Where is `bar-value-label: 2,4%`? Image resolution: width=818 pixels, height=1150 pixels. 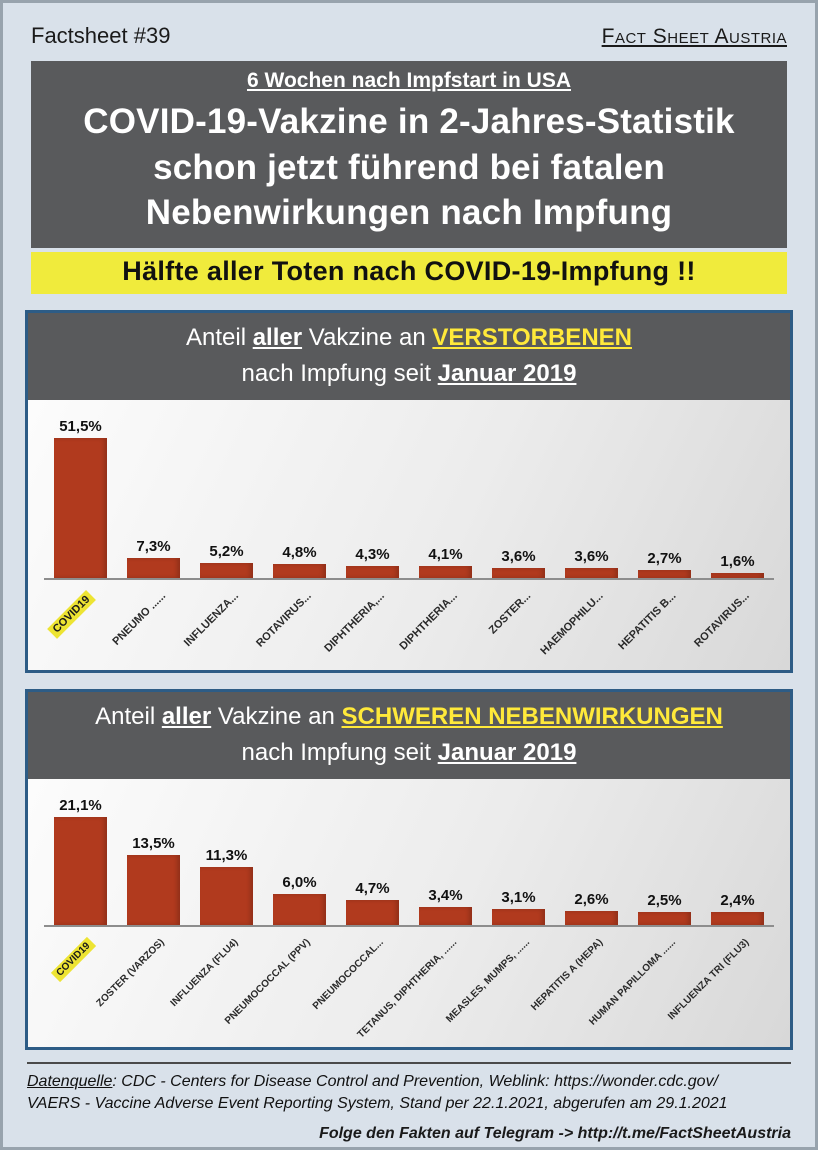 bar-value-label: 2,4% is located at coordinates (737, 901).